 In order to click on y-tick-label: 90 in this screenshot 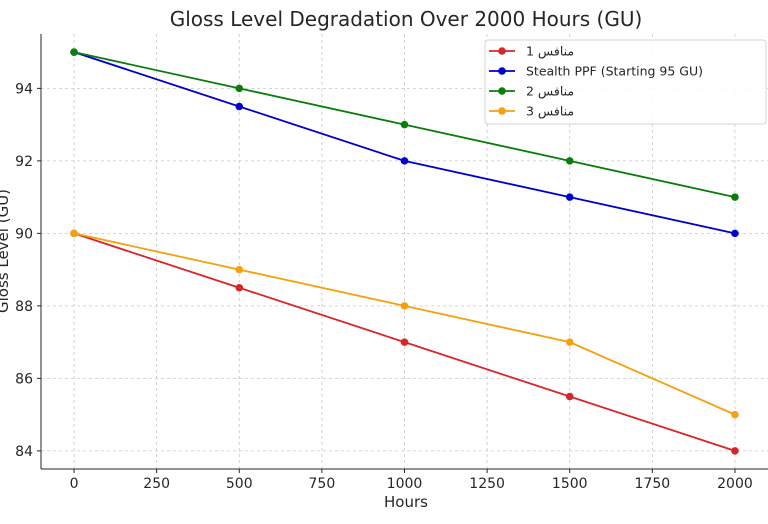, I will do `click(24, 234)`.